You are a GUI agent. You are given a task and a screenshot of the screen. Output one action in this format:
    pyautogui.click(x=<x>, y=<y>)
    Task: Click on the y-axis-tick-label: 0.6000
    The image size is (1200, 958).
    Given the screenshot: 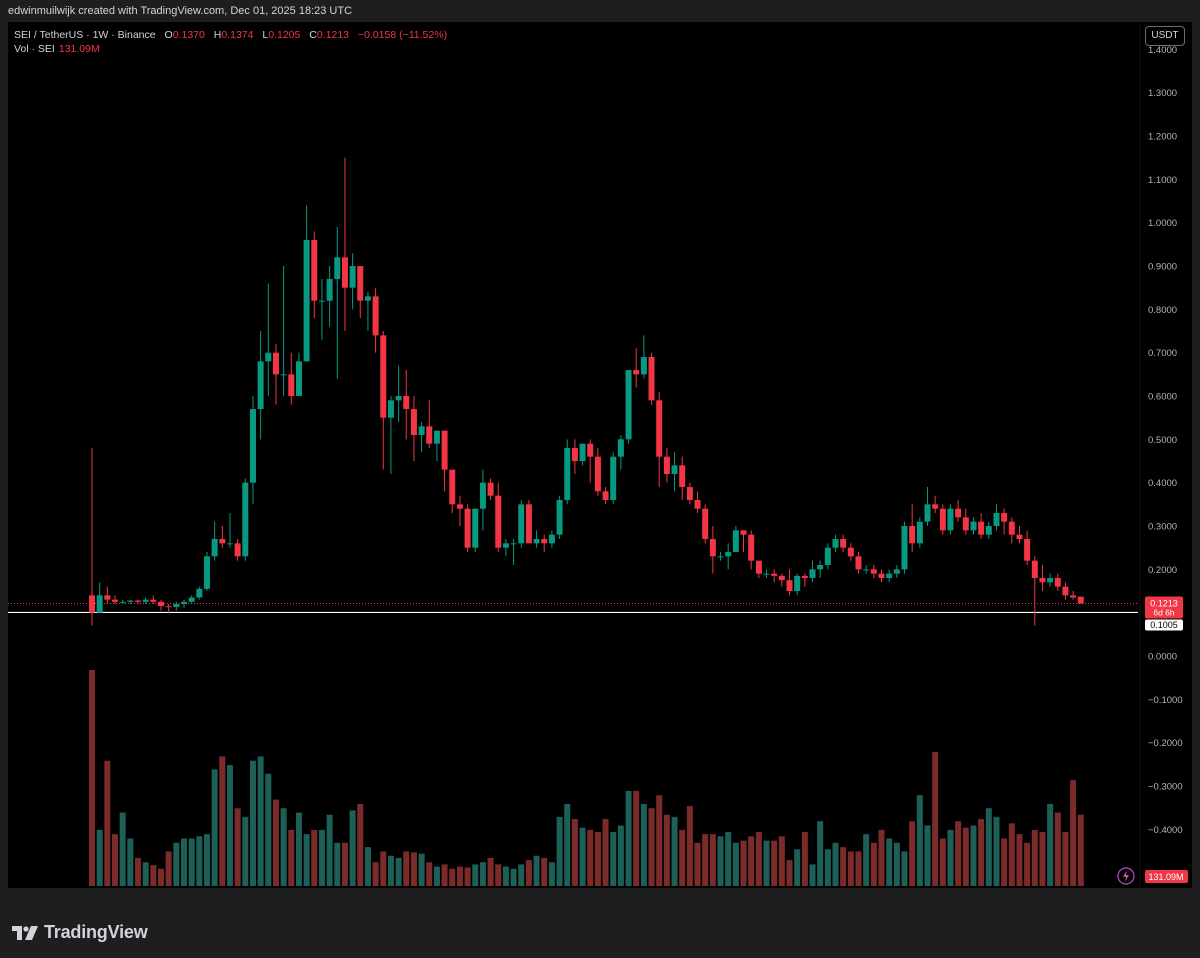 What is the action you would take?
    pyautogui.click(x=1162, y=397)
    